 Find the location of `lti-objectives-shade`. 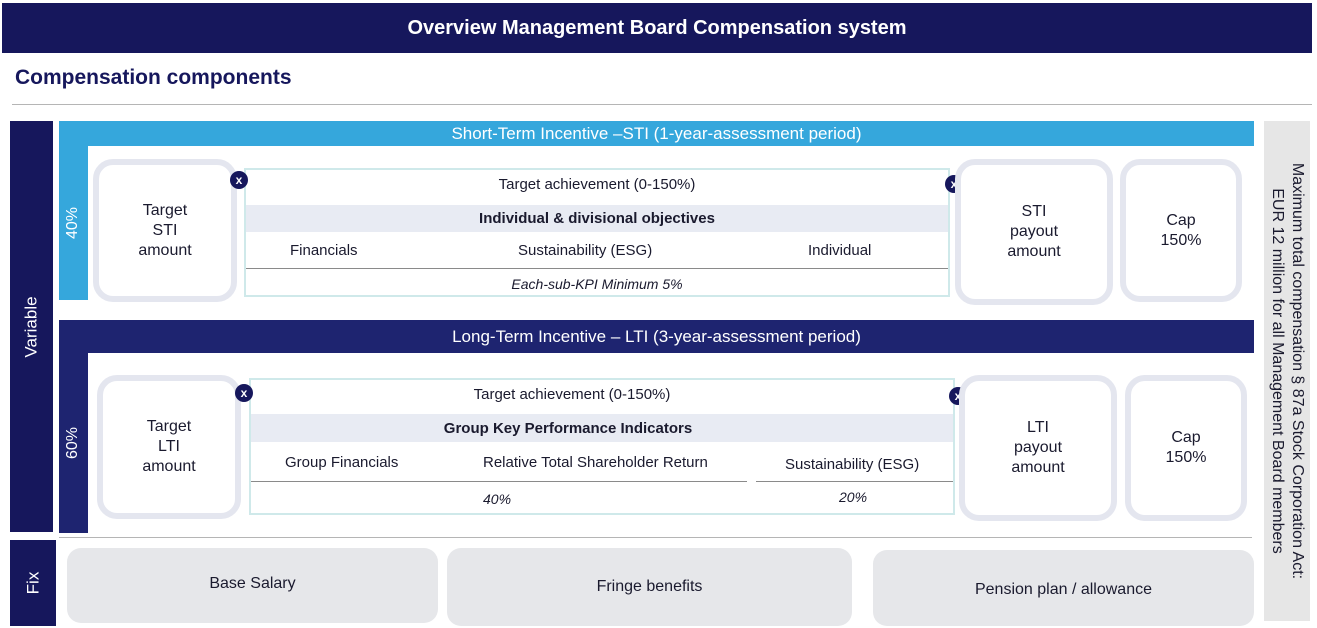

lti-objectives-shade is located at coordinates (602, 428).